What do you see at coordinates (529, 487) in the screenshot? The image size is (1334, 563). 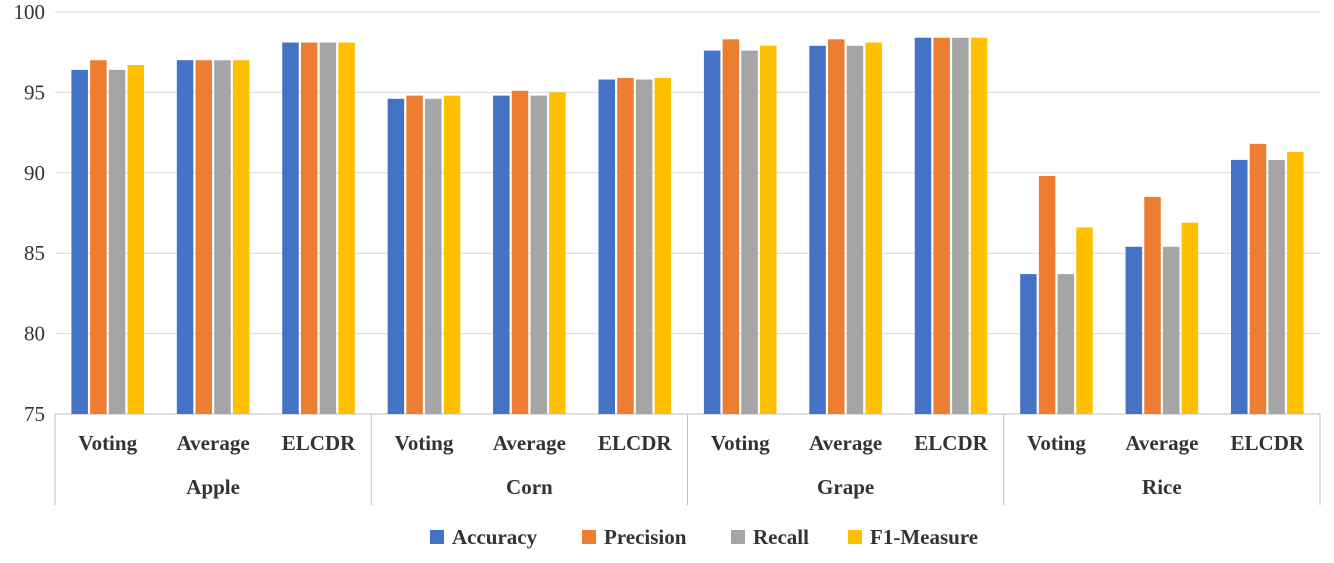 I see `x-group-label: Corn` at bounding box center [529, 487].